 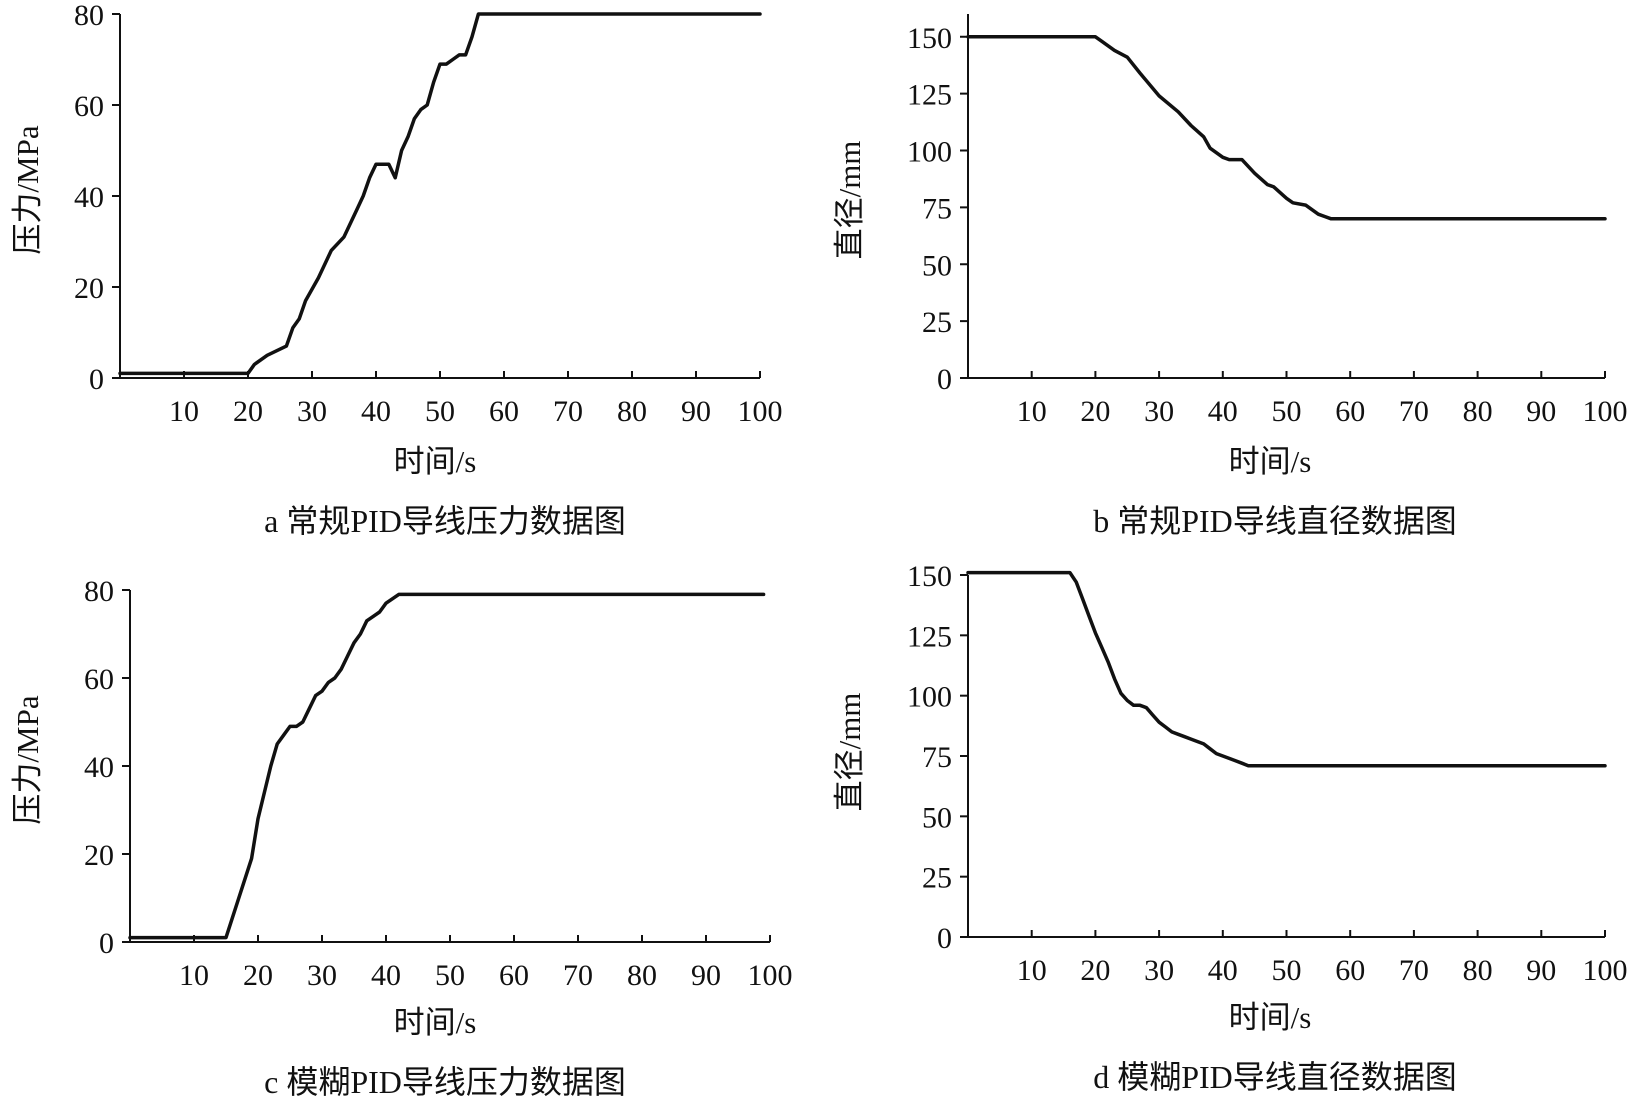 What do you see at coordinates (1287, 970) in the screenshot?
I see `panel-d-x-tick-label: 50` at bounding box center [1287, 970].